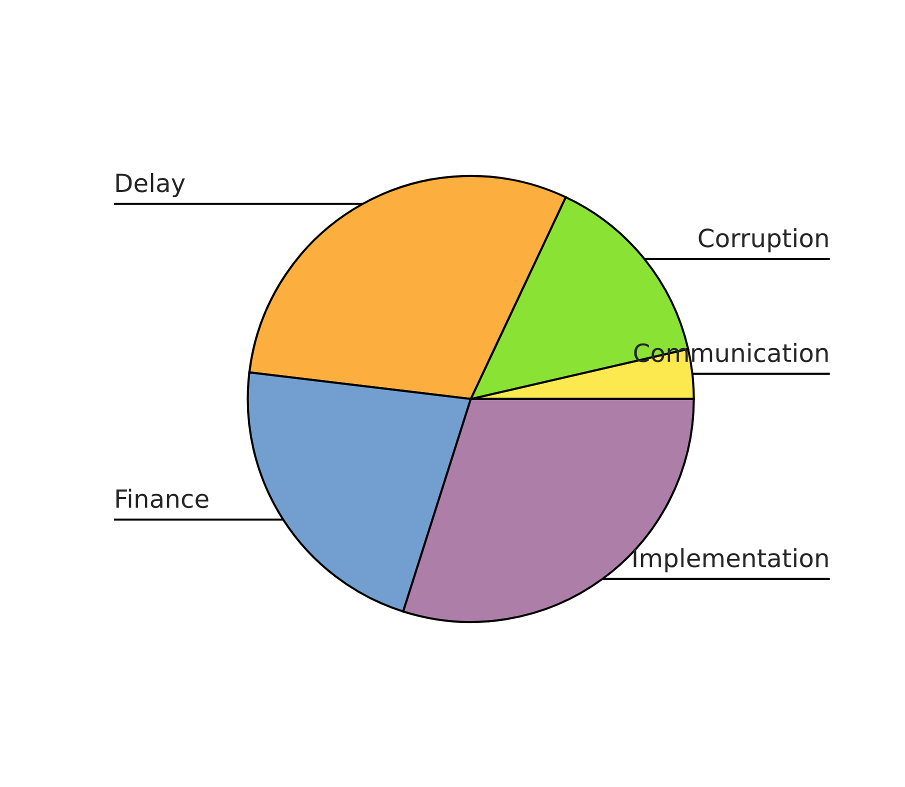 The image size is (905, 787). I want to click on slice-label: Finance, so click(162, 498).